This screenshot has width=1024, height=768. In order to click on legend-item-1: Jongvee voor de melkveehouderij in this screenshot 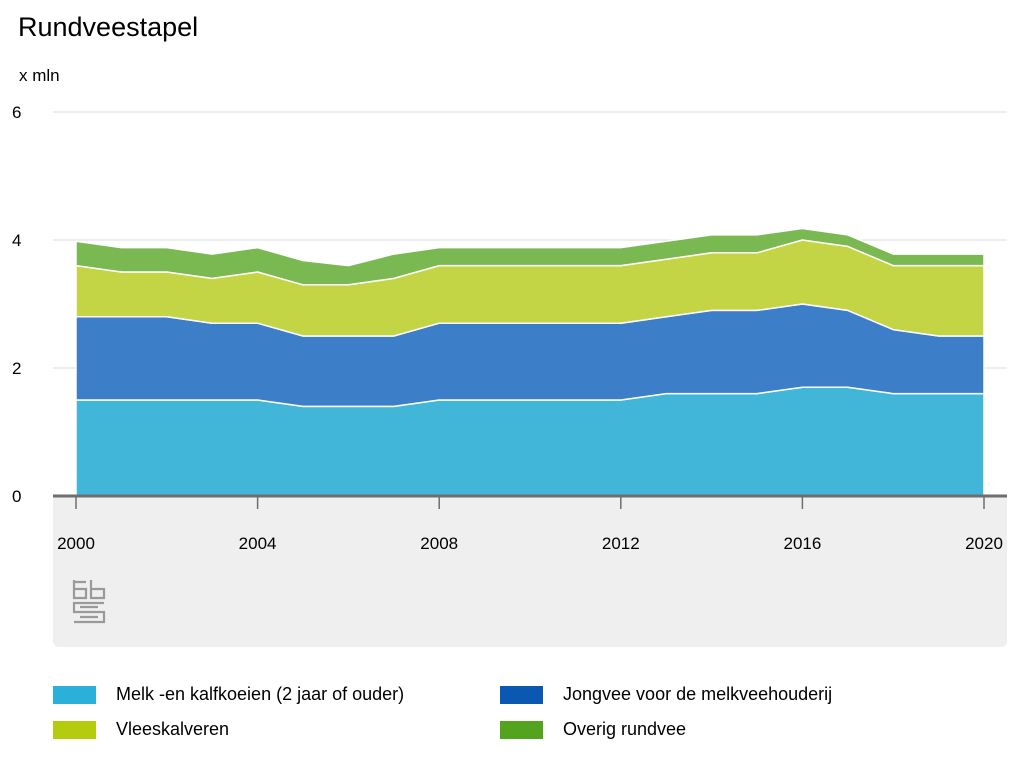, I will do `click(666, 694)`.